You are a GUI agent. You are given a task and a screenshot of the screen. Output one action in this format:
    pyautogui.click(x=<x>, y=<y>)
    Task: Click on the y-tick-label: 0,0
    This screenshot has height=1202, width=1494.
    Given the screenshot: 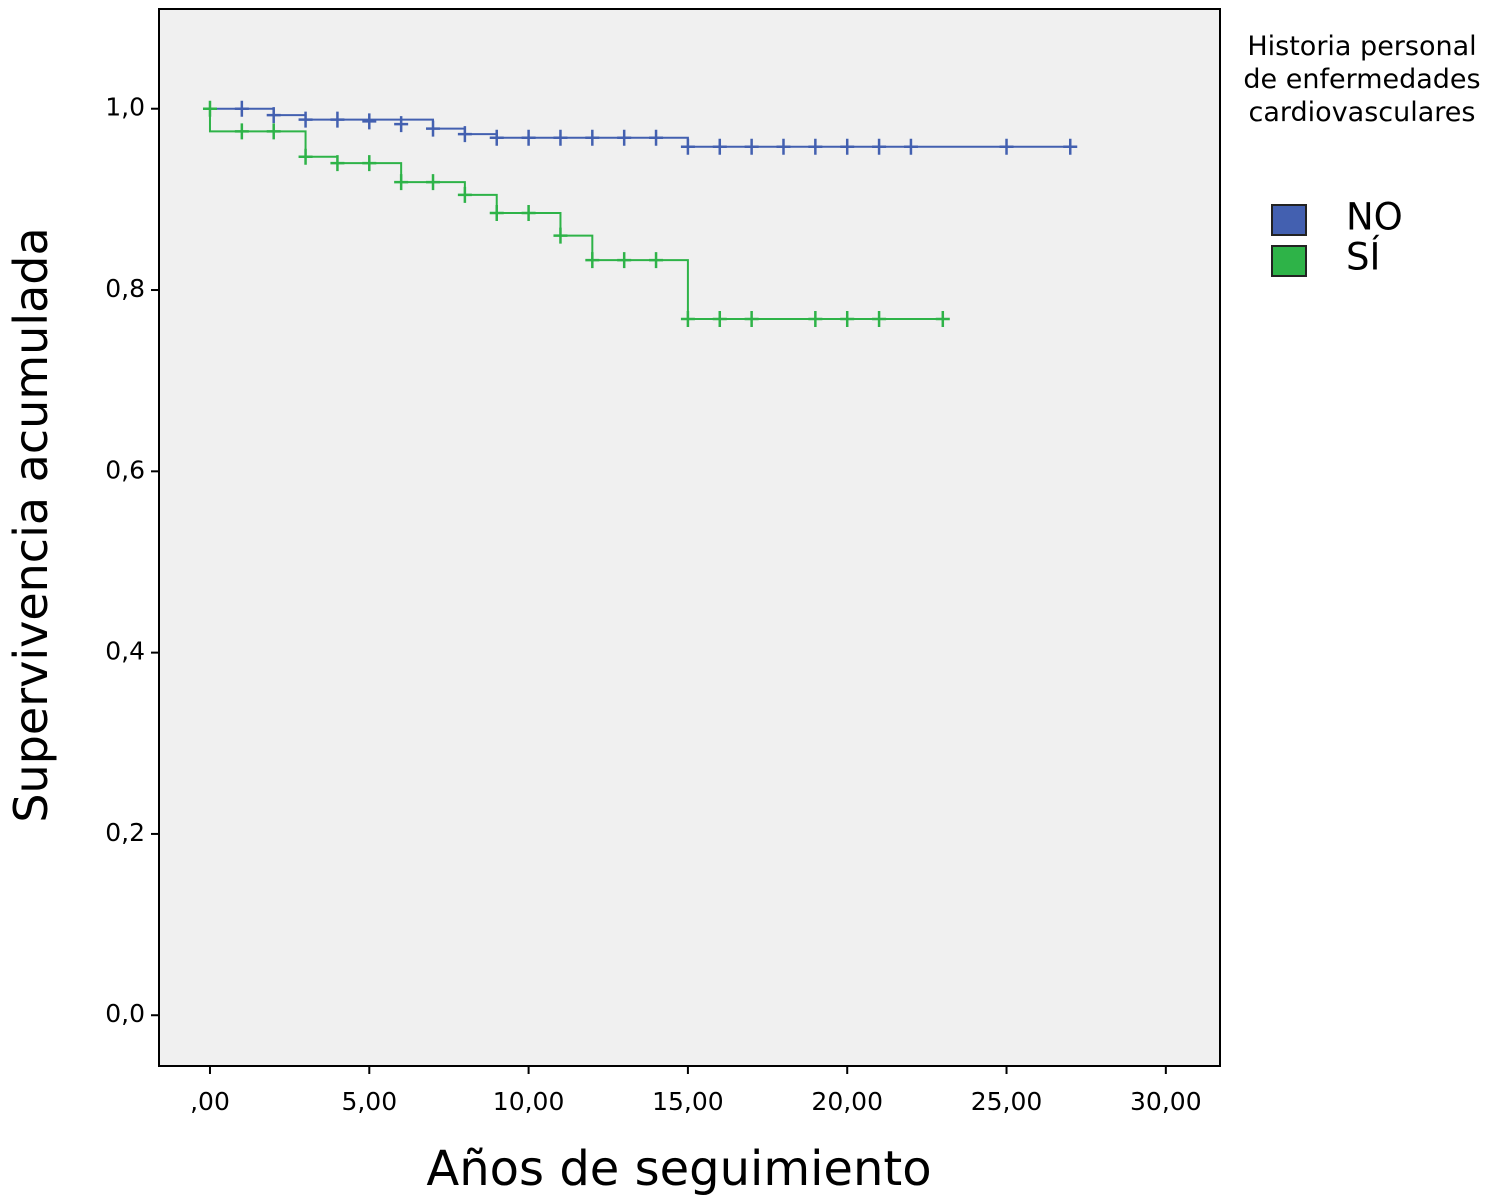 What is the action you would take?
    pyautogui.click(x=125, y=1013)
    